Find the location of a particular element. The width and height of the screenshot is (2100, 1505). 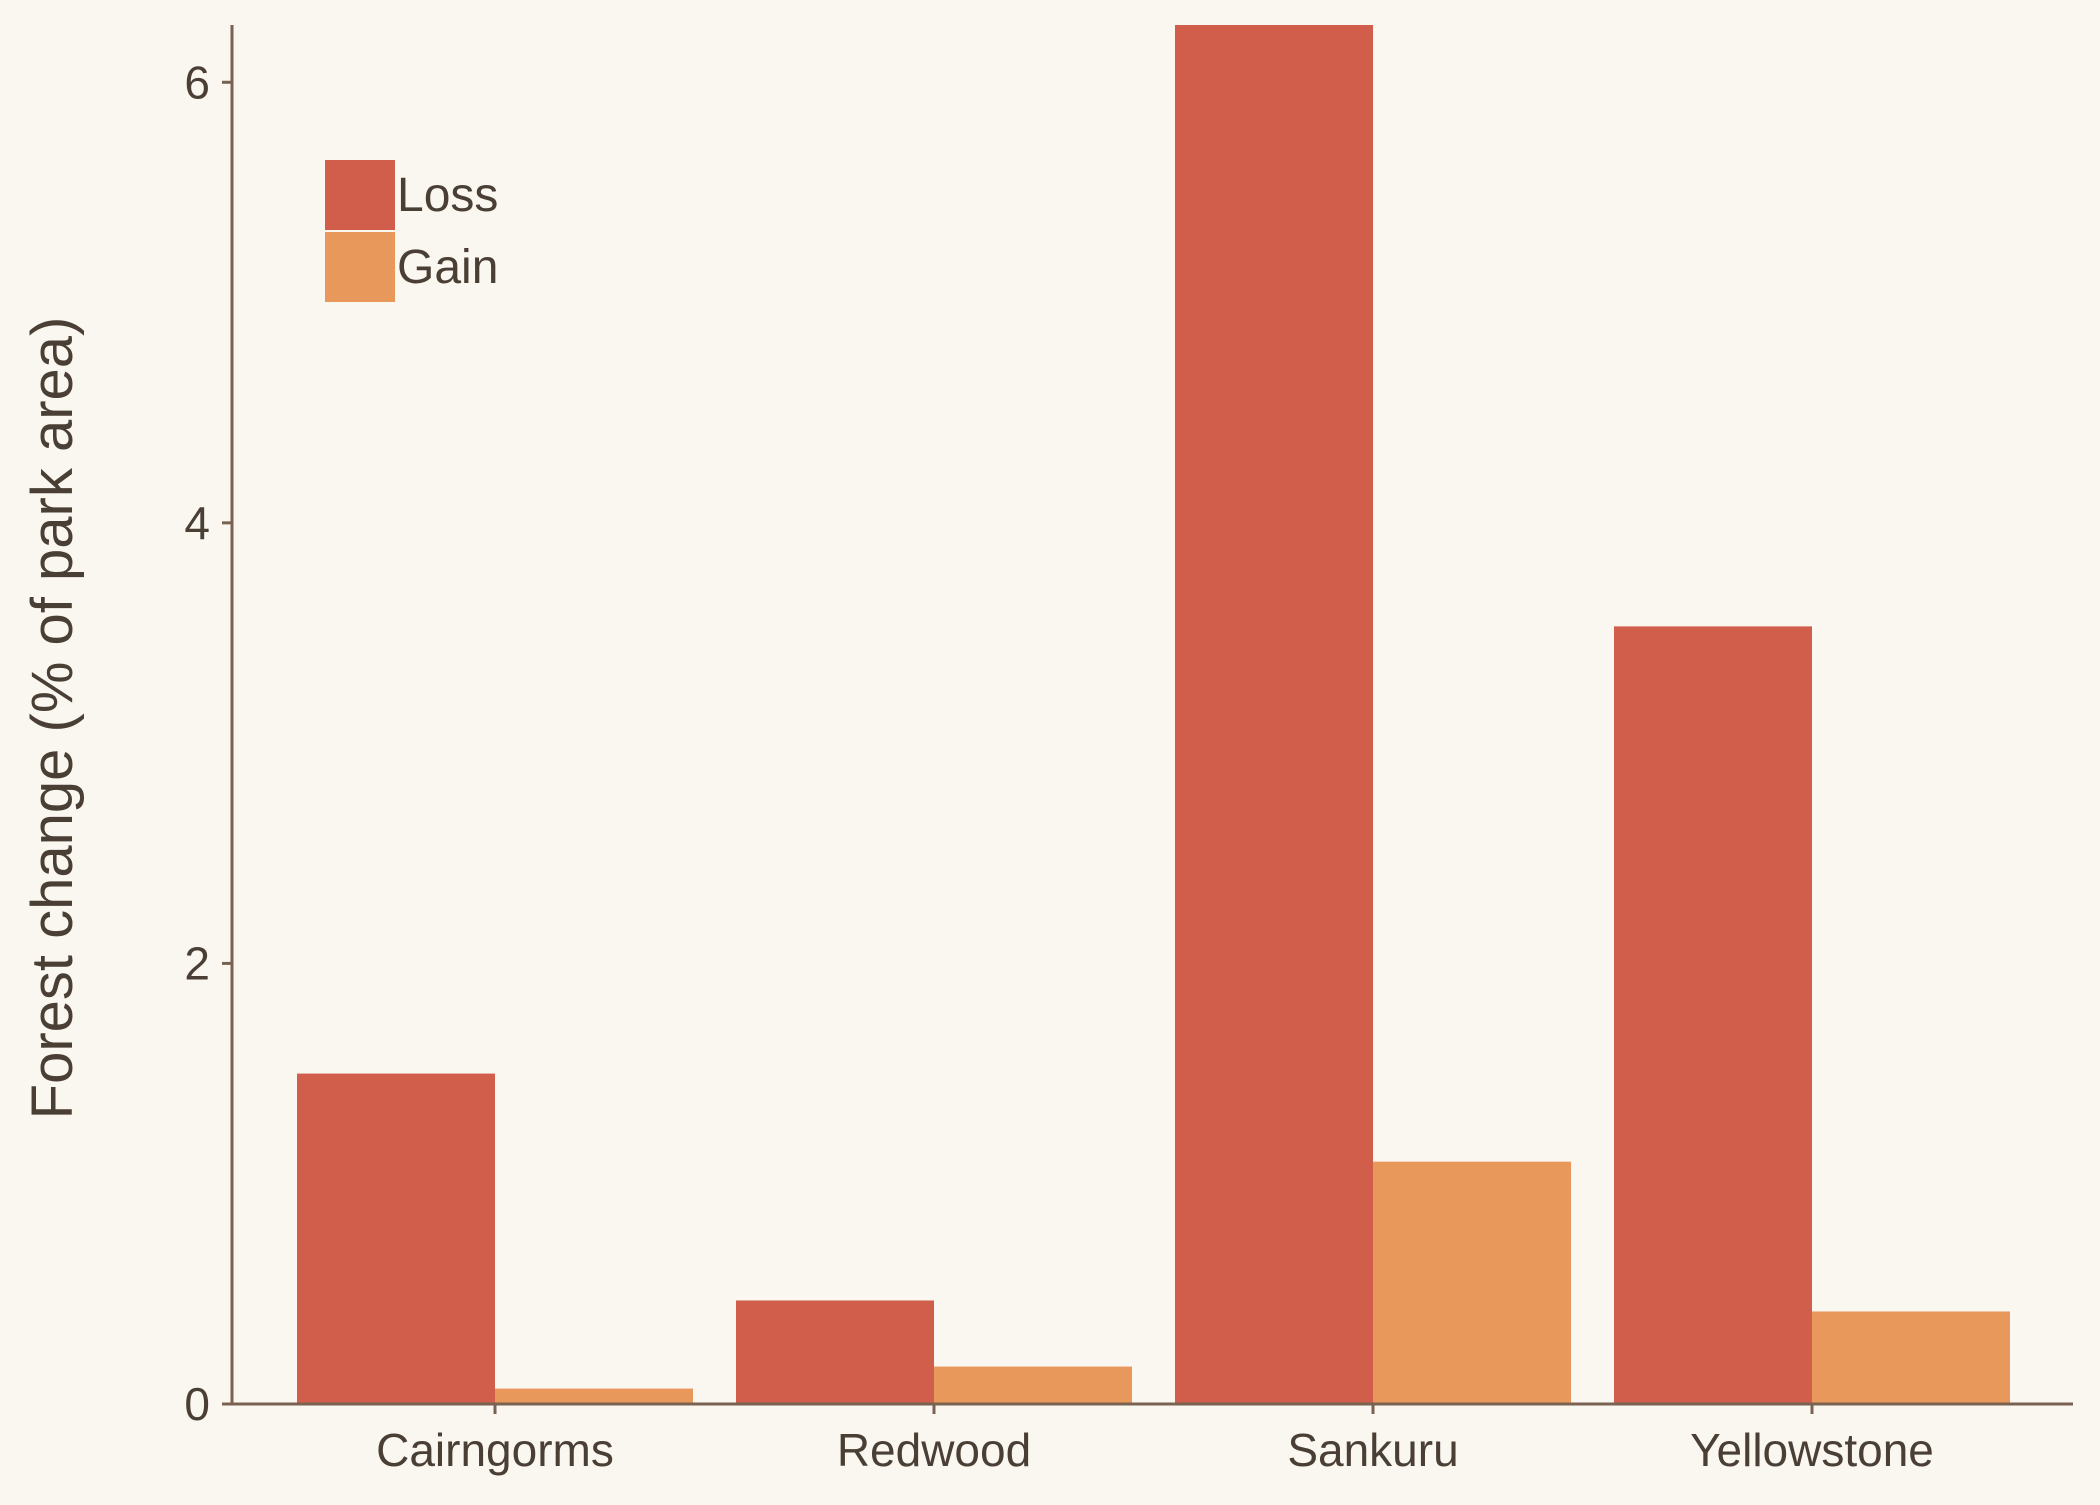

y-tick-label: 2 is located at coordinates (197, 963).